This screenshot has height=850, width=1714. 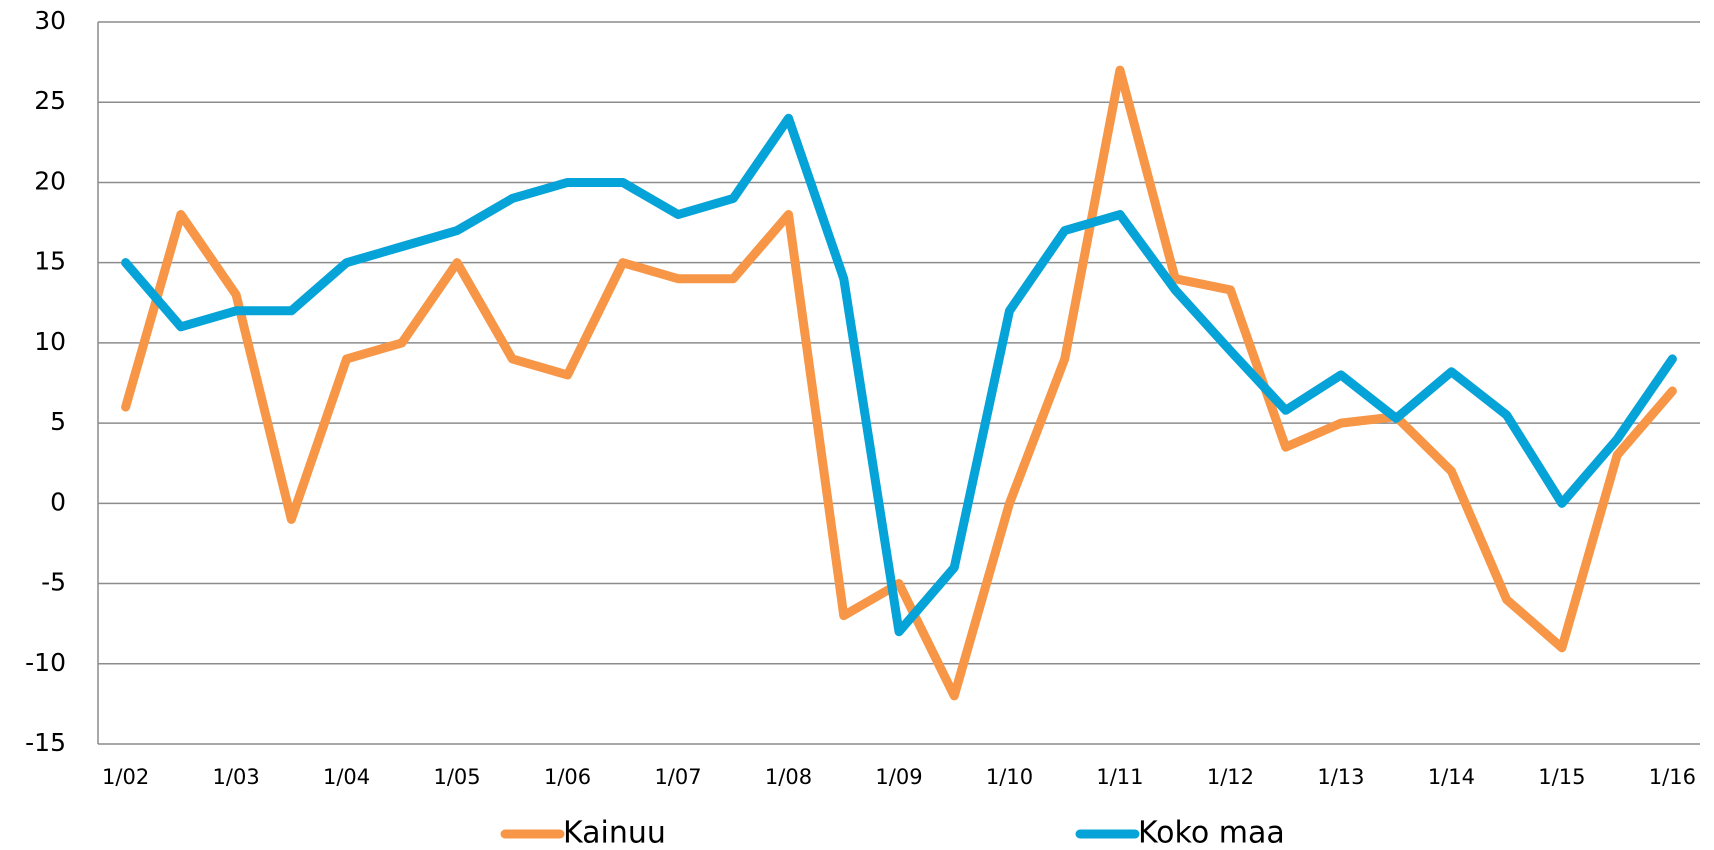 I want to click on y-tick-label: 25, so click(x=50, y=100).